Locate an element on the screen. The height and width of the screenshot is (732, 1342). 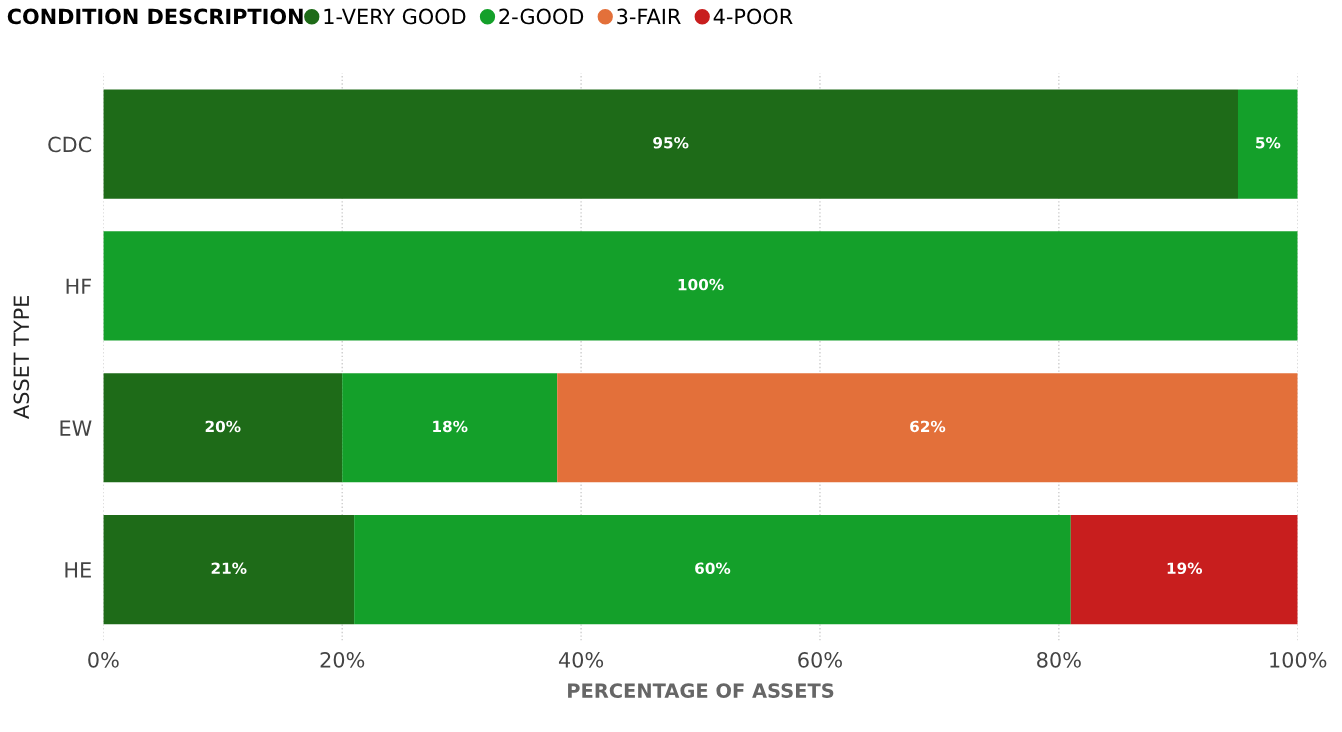
x-tick-label: 100% is located at coordinates (1298, 659).